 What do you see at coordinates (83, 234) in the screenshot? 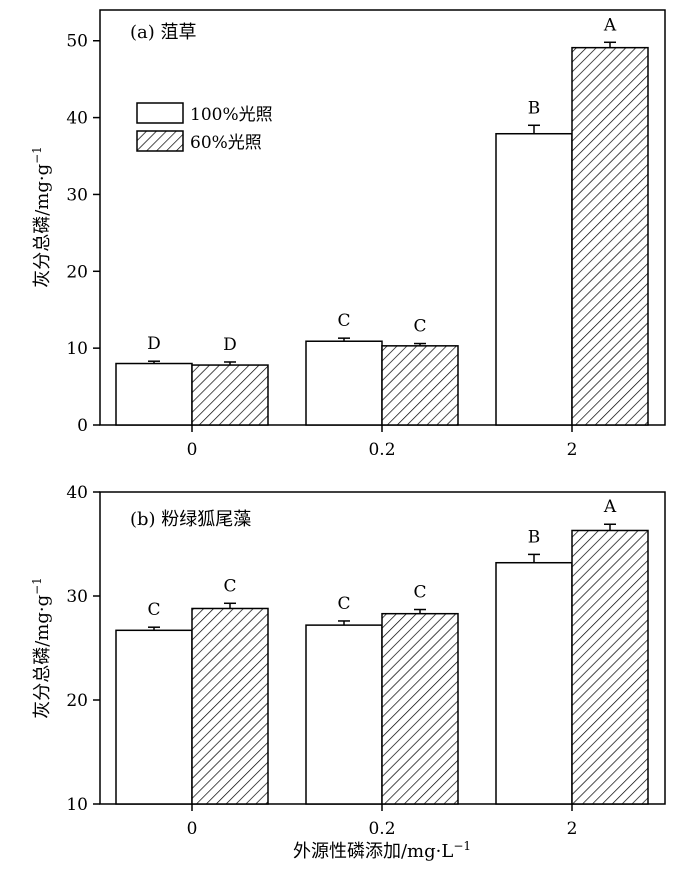
I see `y-ticks-a: 0 10 20 30 40 50` at bounding box center [83, 234].